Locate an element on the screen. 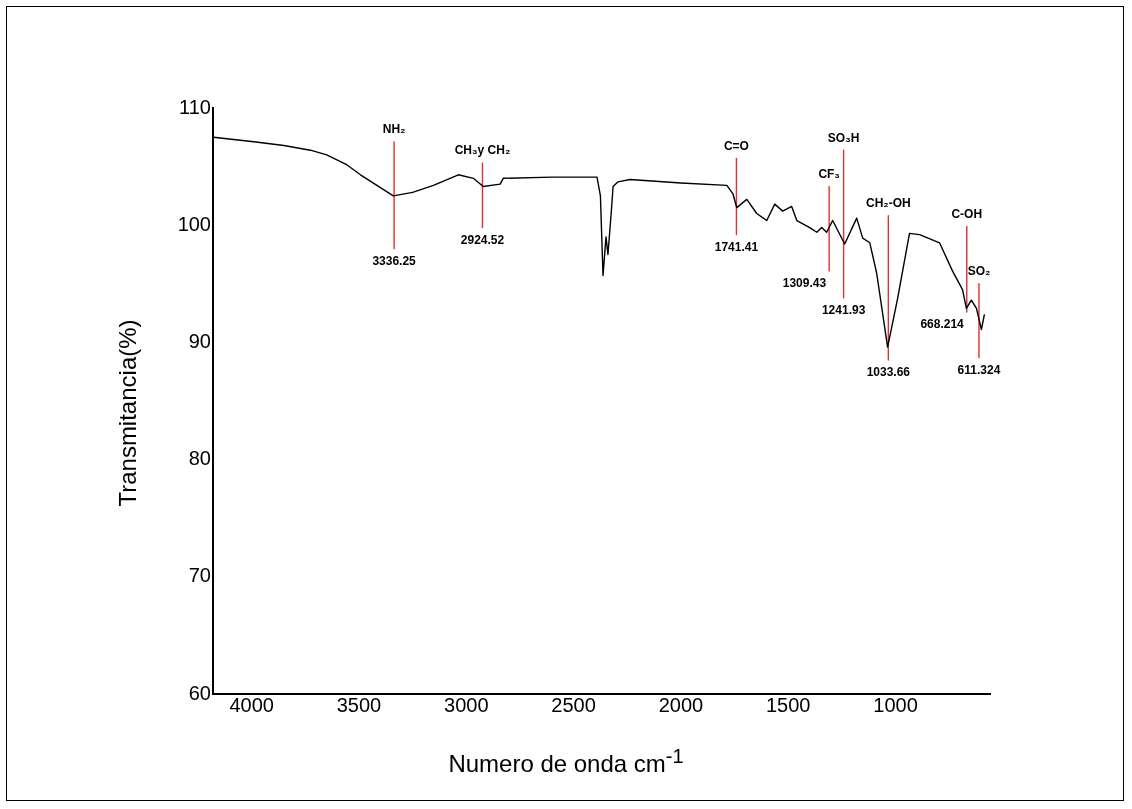  annotation: SO₂ is located at coordinates (979, 271).